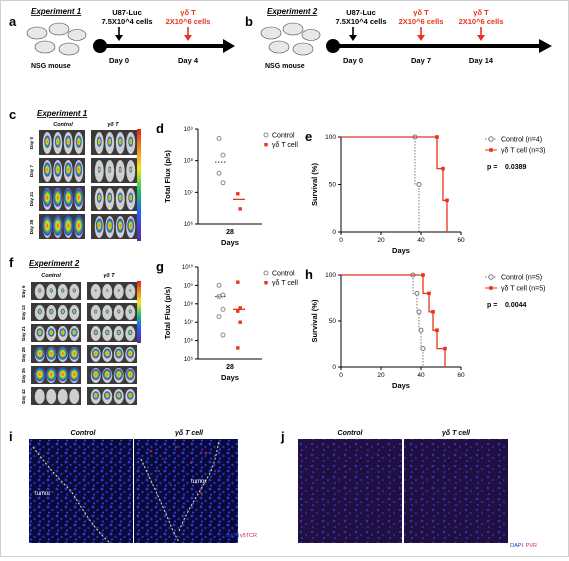  I want to click on experiment-title: Experiment 1, so click(62, 113).